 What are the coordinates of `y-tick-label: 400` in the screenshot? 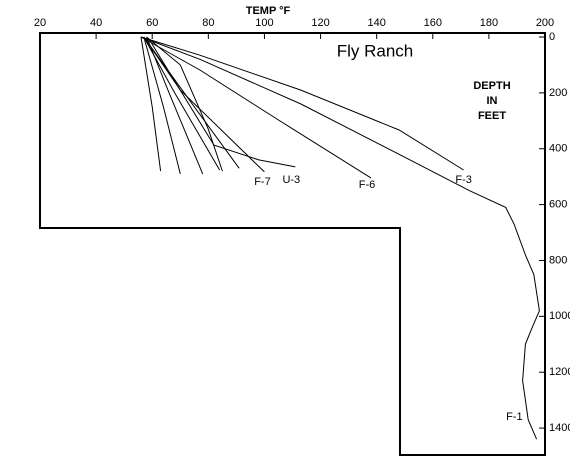 It's located at (558, 149).